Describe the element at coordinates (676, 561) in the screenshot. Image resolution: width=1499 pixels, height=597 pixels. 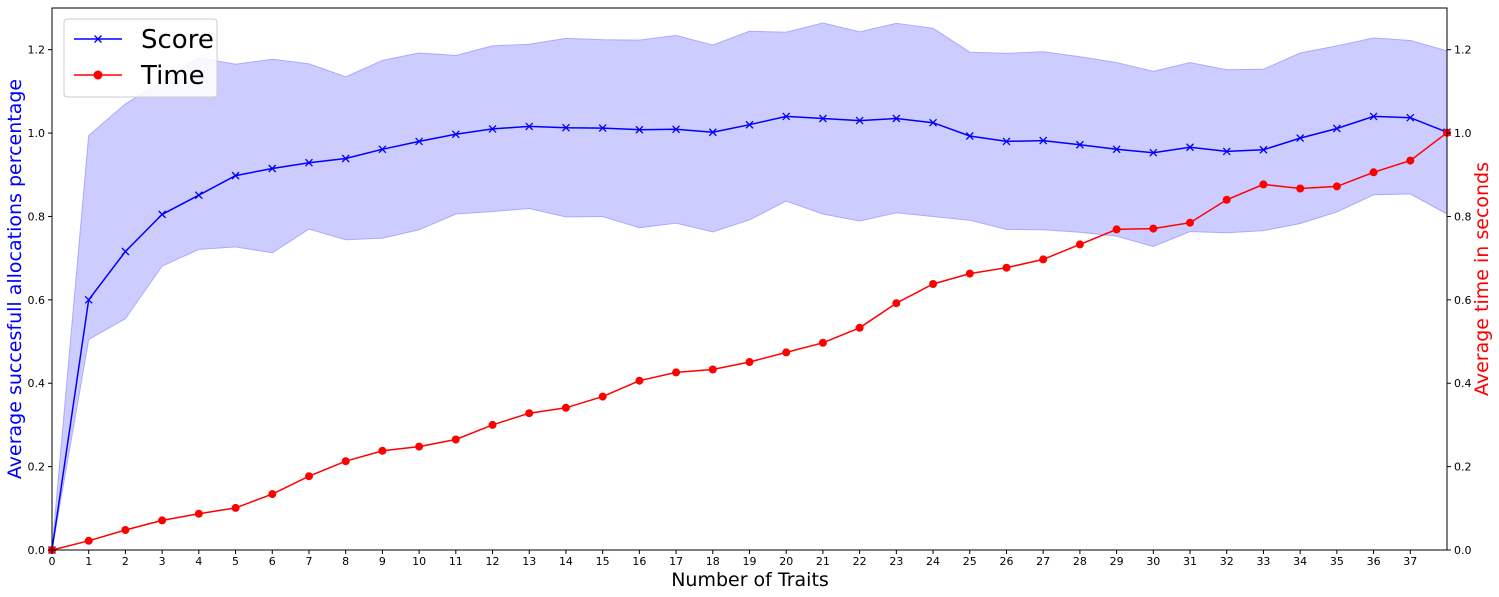
I see `x-tick-label: 17` at that location.